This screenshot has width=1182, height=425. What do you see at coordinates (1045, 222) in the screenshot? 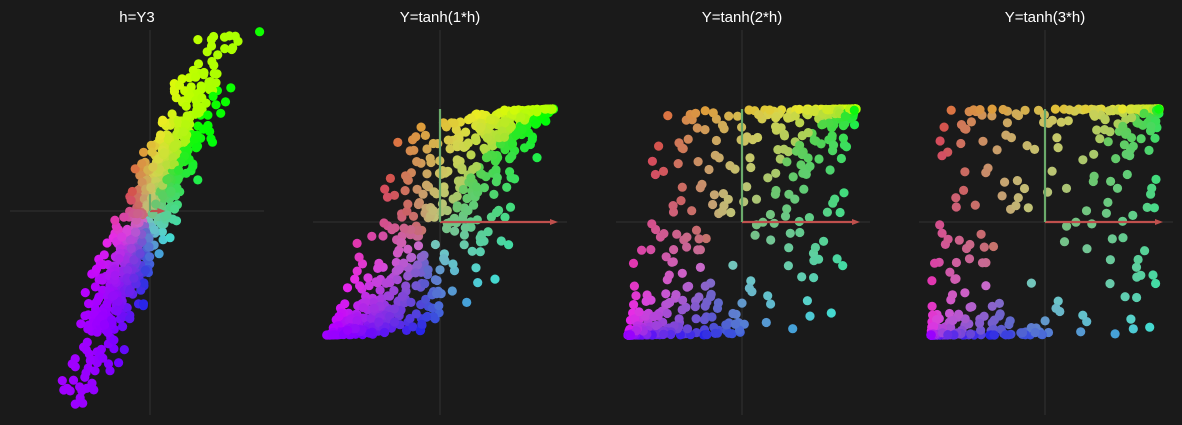
I see `panel-4-points` at bounding box center [1045, 222].